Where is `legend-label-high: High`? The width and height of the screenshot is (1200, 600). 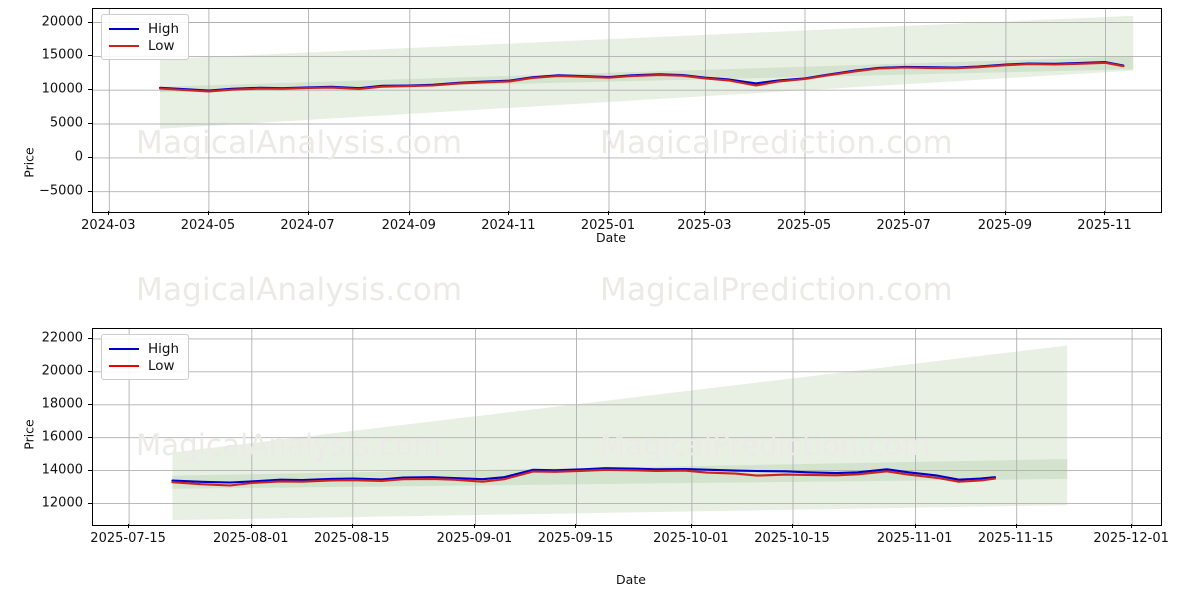
legend-label-high: High is located at coordinates (164, 28).